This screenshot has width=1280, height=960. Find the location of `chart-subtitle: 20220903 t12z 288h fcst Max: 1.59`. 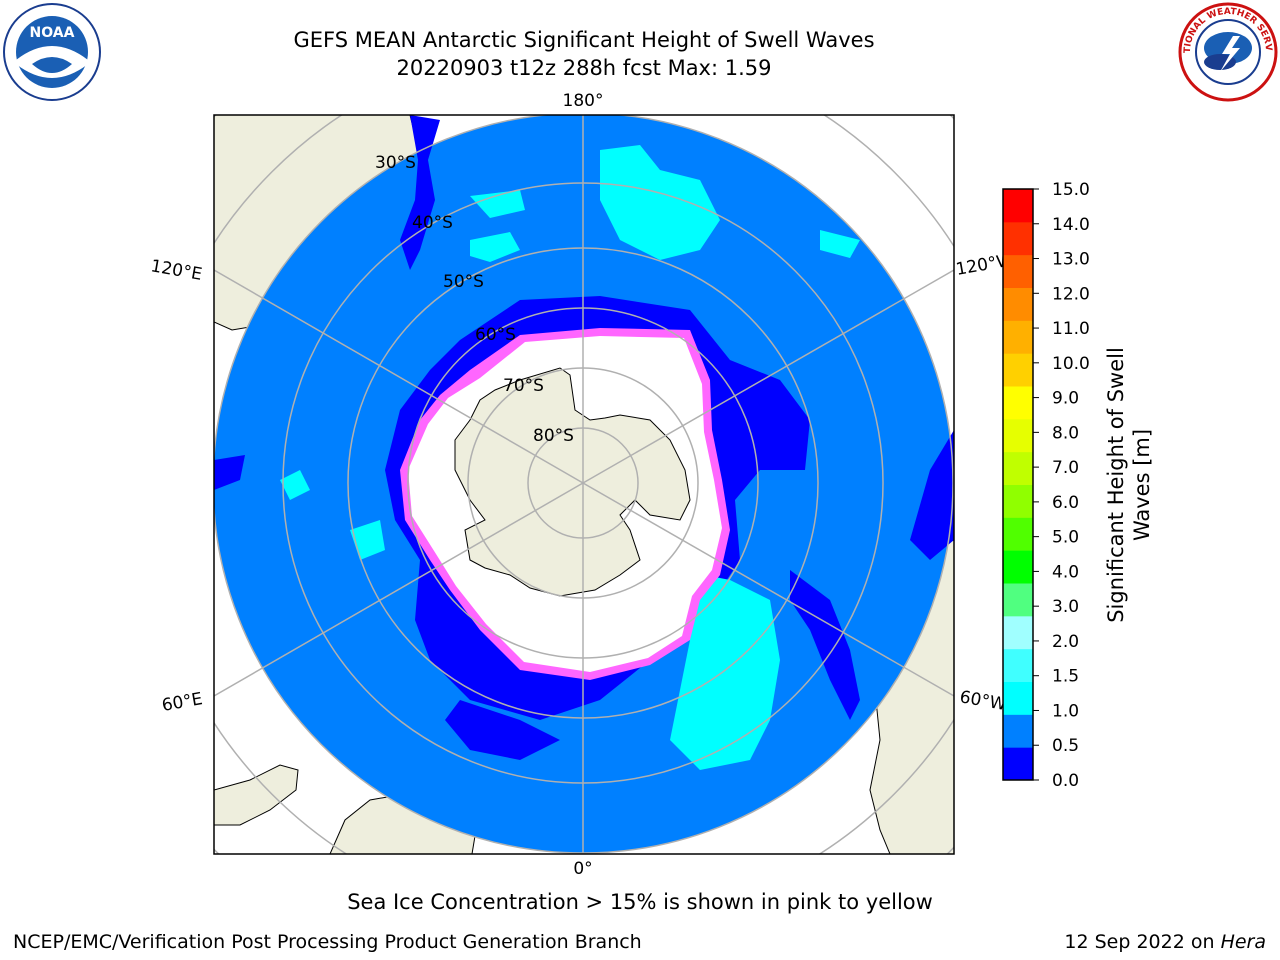

chart-subtitle: 20220903 t12z 288h fcst Max: 1.59 is located at coordinates (584, 68).